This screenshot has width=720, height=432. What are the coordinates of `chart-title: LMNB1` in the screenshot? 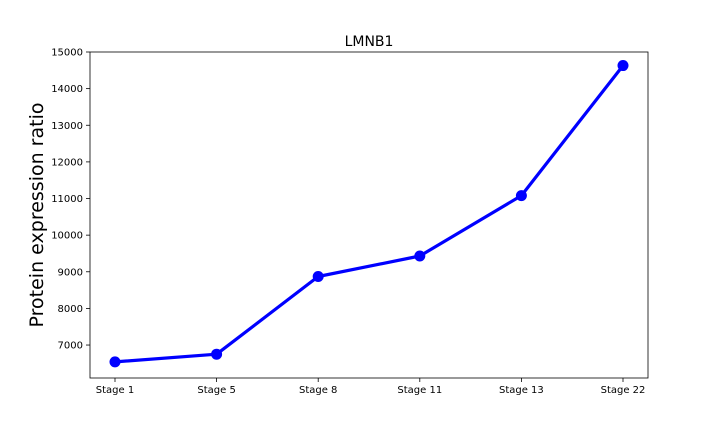 It's located at (369, 42).